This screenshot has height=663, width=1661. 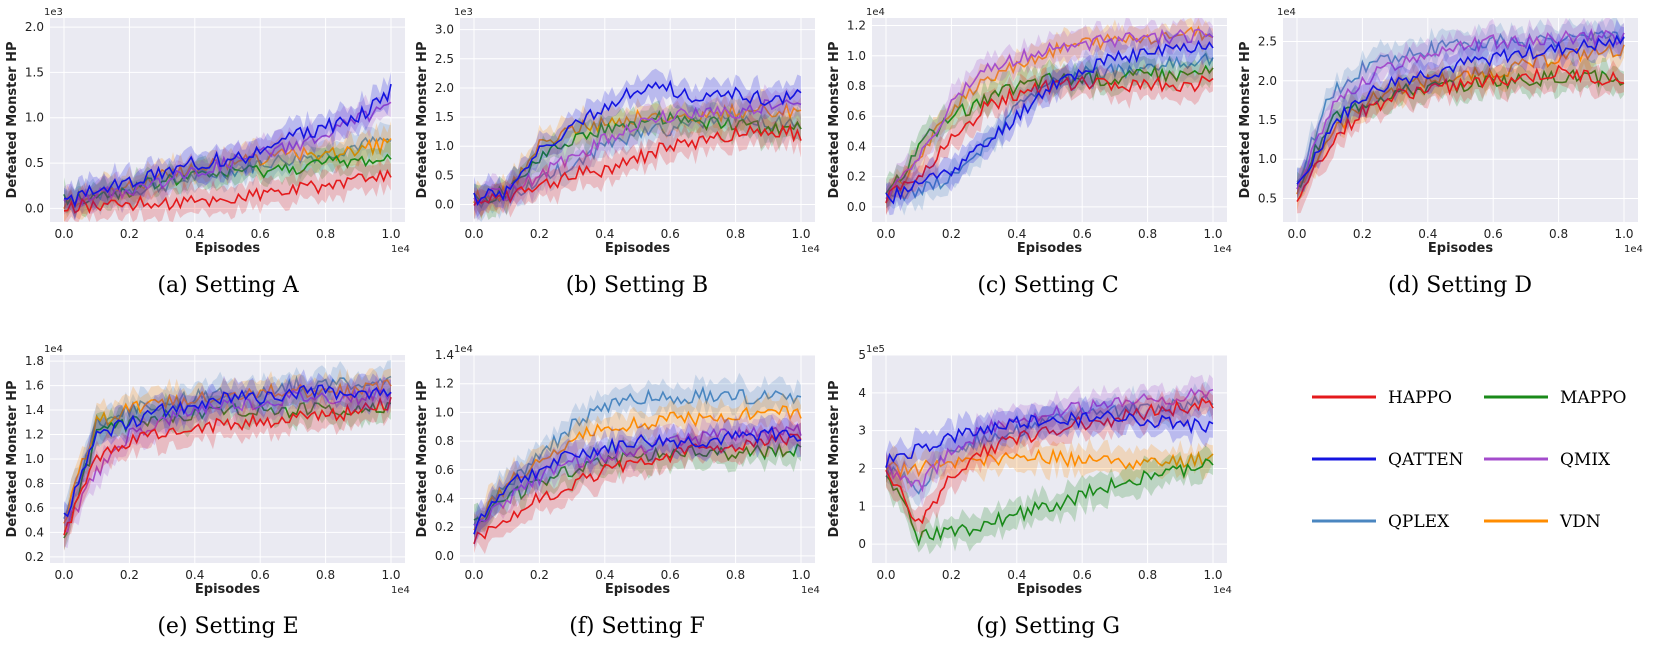 What do you see at coordinates (444, 355) in the screenshot?
I see `y-tick-label: 1.4` at bounding box center [444, 355].